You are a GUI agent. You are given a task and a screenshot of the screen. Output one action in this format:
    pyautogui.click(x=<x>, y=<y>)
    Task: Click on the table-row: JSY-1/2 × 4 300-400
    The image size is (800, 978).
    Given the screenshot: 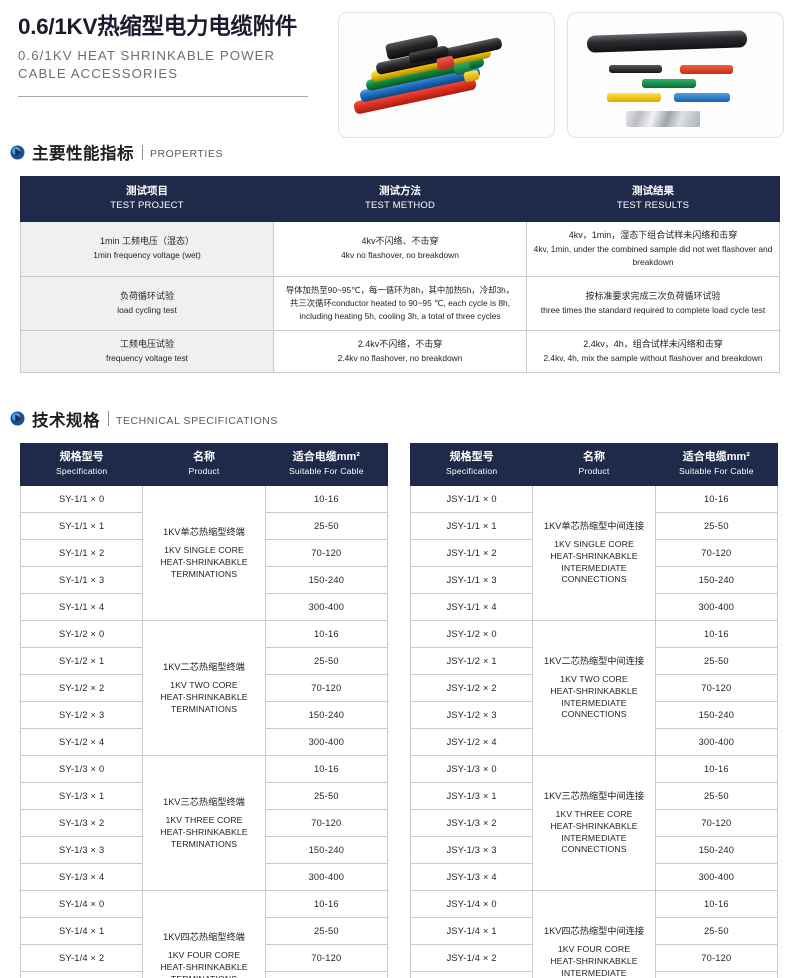 What is the action you would take?
    pyautogui.click(x=594, y=741)
    